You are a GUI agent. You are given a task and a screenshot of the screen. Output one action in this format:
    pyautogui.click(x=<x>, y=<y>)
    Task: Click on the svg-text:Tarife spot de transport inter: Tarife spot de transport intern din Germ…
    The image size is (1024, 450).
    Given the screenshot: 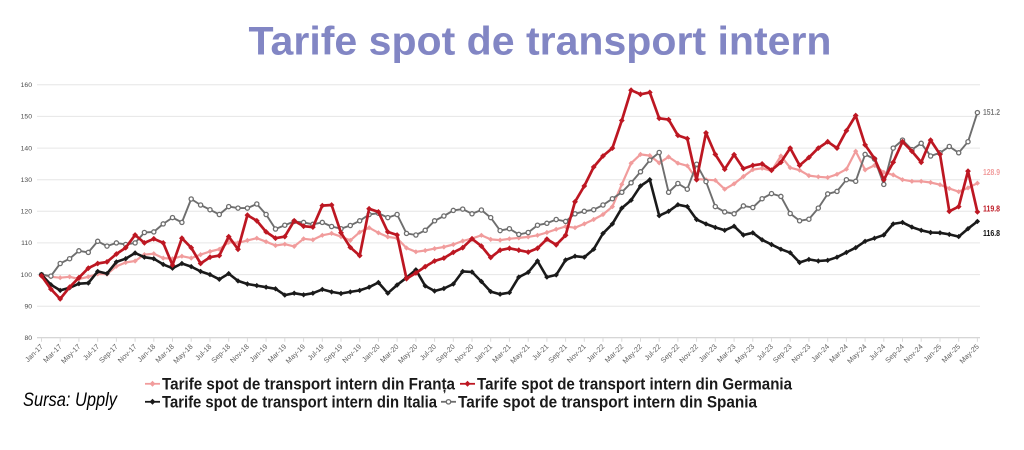 What is the action you would take?
    pyautogui.click(x=635, y=385)
    